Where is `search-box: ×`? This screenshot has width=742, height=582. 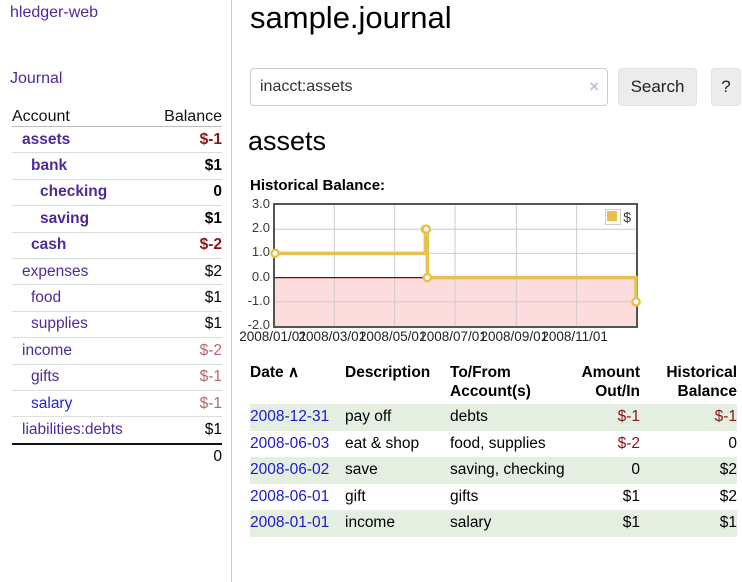
search-box: × is located at coordinates (429, 87).